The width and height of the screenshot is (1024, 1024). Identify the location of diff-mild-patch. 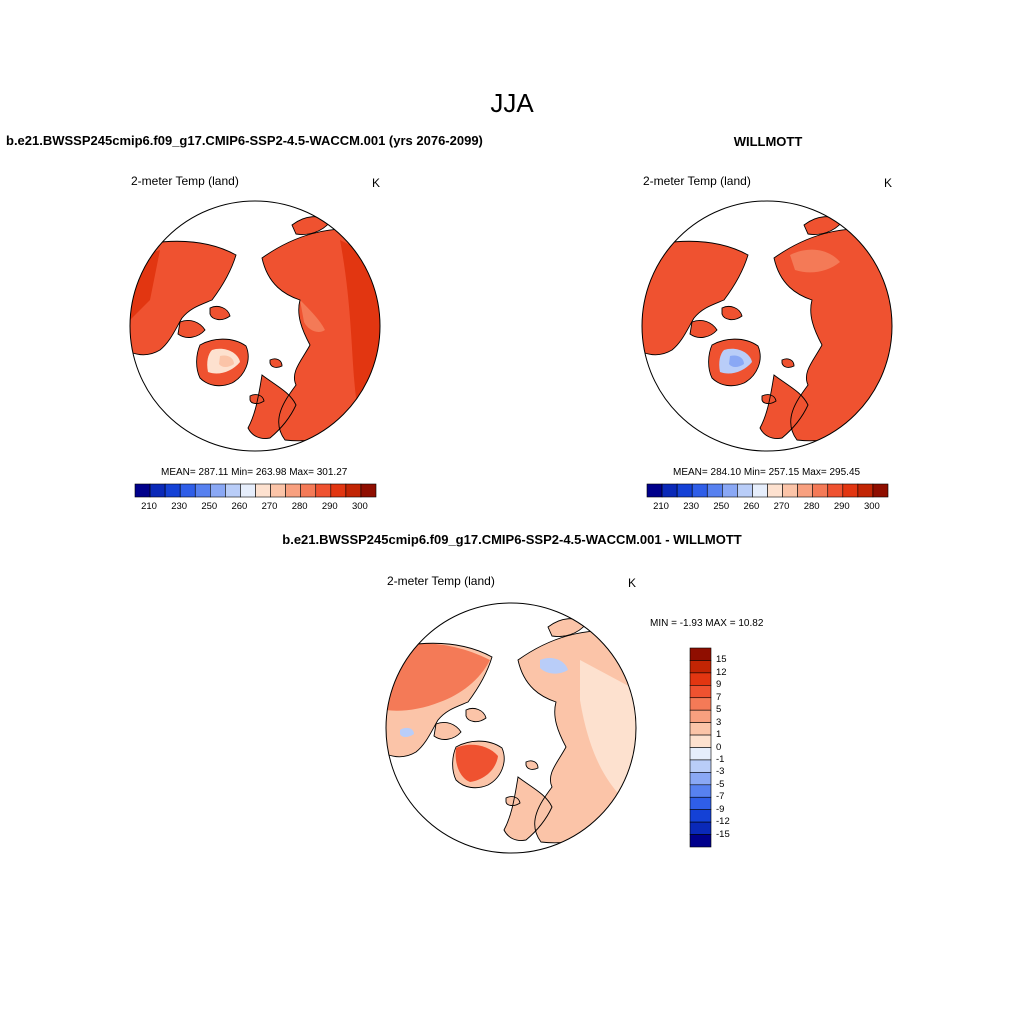
(608, 735).